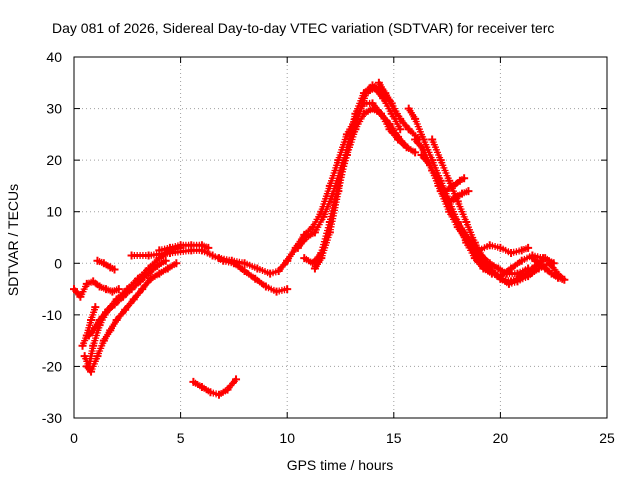  What do you see at coordinates (74, 438) in the screenshot?
I see `x-tick-label: 0` at bounding box center [74, 438].